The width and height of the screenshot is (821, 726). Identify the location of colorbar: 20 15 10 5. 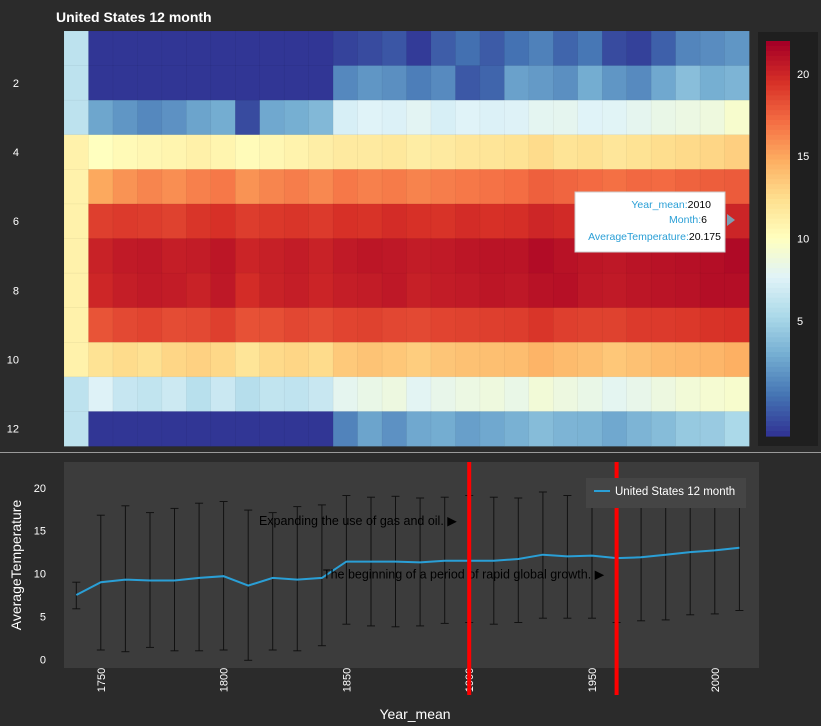
(787, 239).